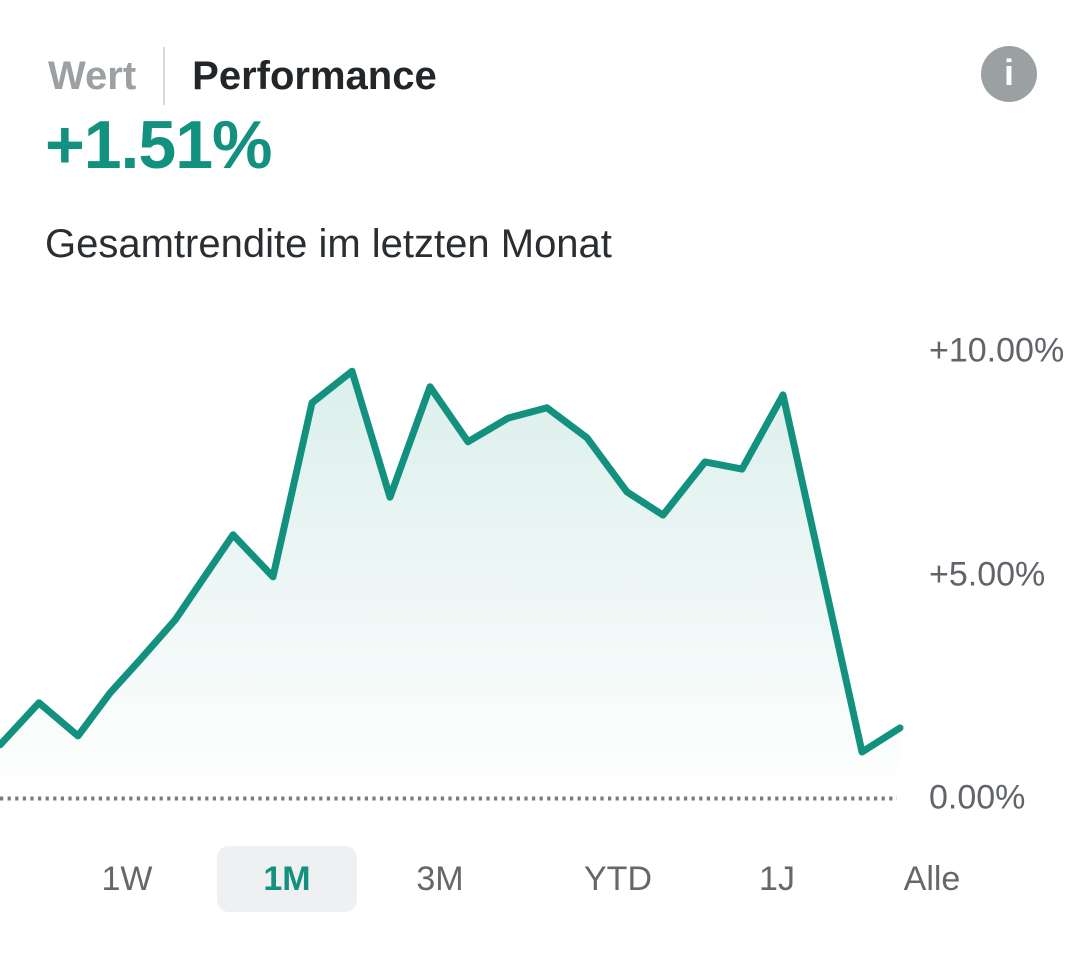 This screenshot has height=959, width=1080. Describe the element at coordinates (777, 878) in the screenshot. I see `range-button-1j: 1J` at that location.